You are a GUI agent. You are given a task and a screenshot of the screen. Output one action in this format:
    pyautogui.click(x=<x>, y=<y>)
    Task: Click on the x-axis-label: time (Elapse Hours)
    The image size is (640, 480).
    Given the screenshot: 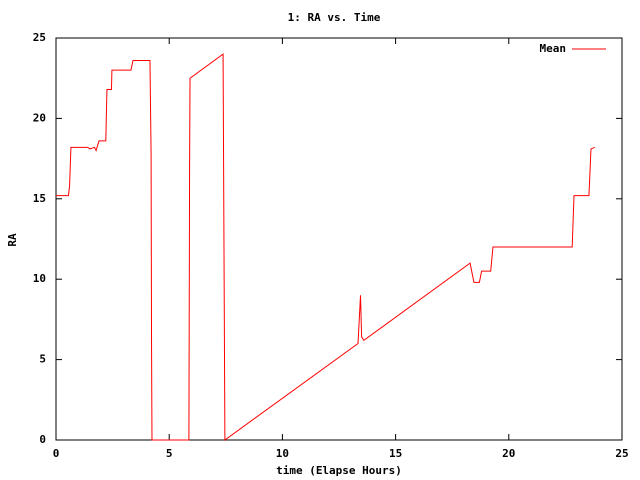 What is the action you would take?
    pyautogui.click(x=339, y=470)
    